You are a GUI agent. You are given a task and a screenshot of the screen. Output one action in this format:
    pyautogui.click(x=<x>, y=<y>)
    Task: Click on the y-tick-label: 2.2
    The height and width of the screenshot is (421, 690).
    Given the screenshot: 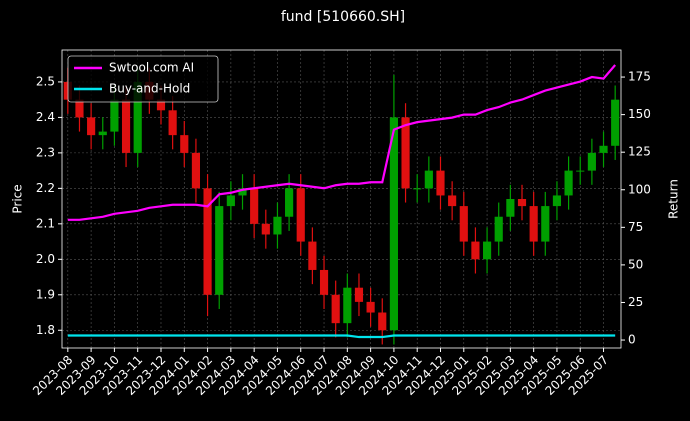 What is the action you would take?
    pyautogui.click(x=45, y=188)
    